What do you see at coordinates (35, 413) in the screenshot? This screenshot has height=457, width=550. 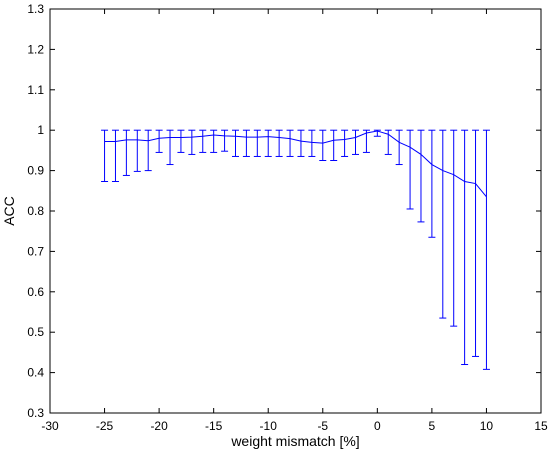 I see `y-tick-label: 0.3` at bounding box center [35, 413].